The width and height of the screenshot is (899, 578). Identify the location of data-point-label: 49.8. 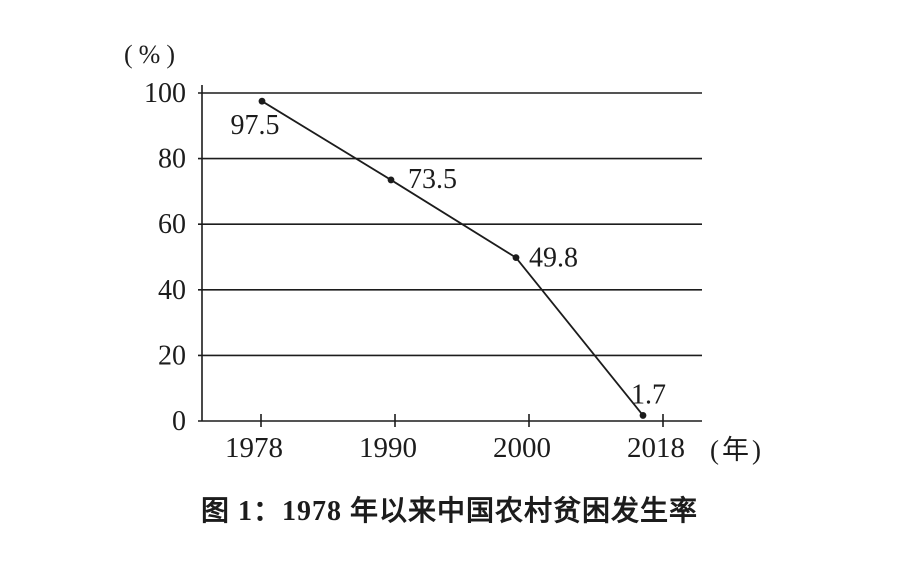
(553, 258).